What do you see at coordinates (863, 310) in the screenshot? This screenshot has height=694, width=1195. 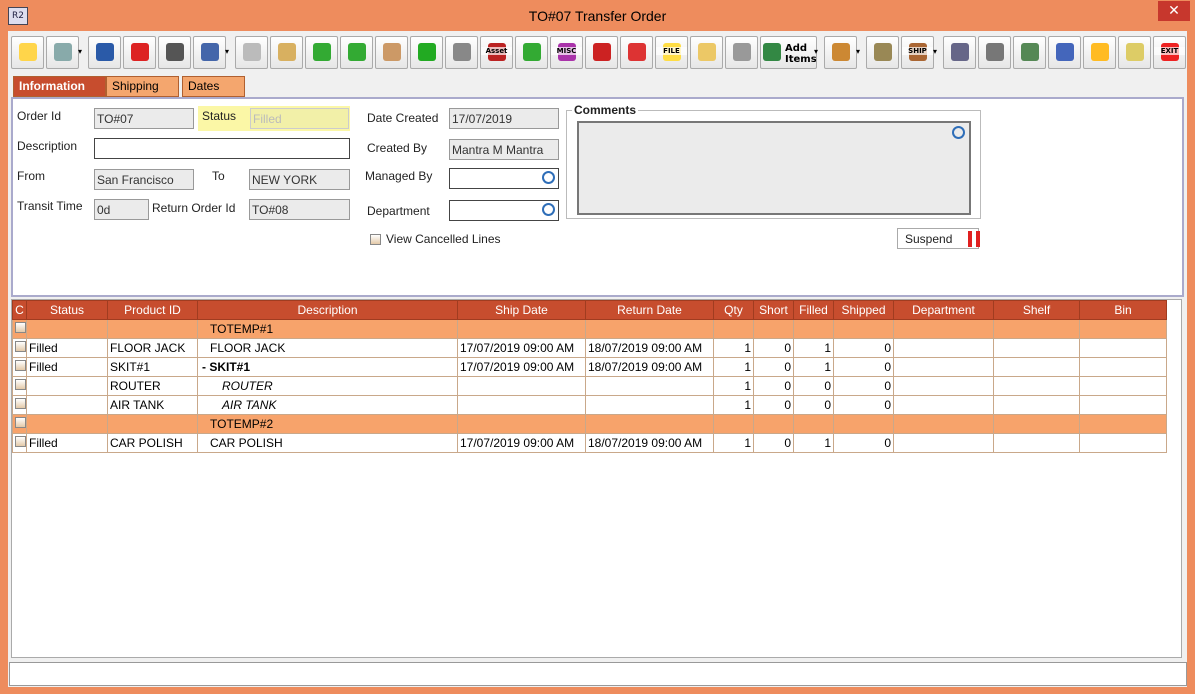 I see `column-header: Shipped` at bounding box center [863, 310].